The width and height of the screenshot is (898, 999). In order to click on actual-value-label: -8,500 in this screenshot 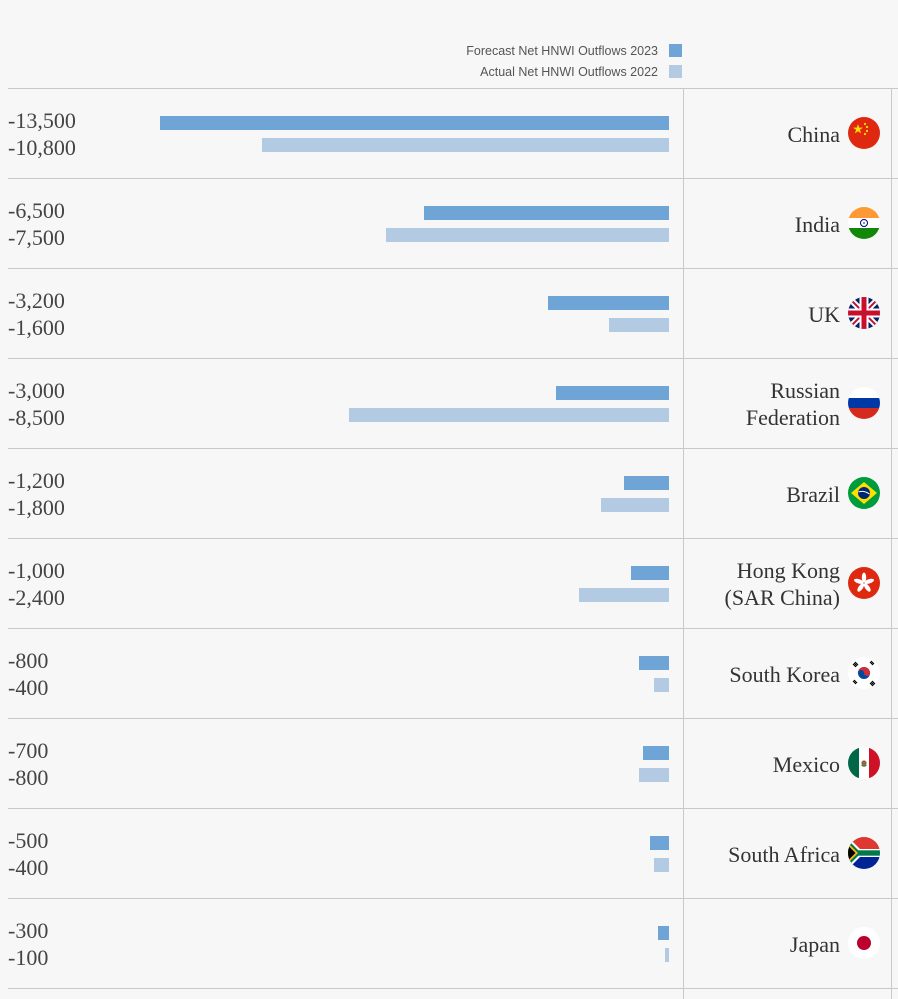, I will do `click(36, 417)`.